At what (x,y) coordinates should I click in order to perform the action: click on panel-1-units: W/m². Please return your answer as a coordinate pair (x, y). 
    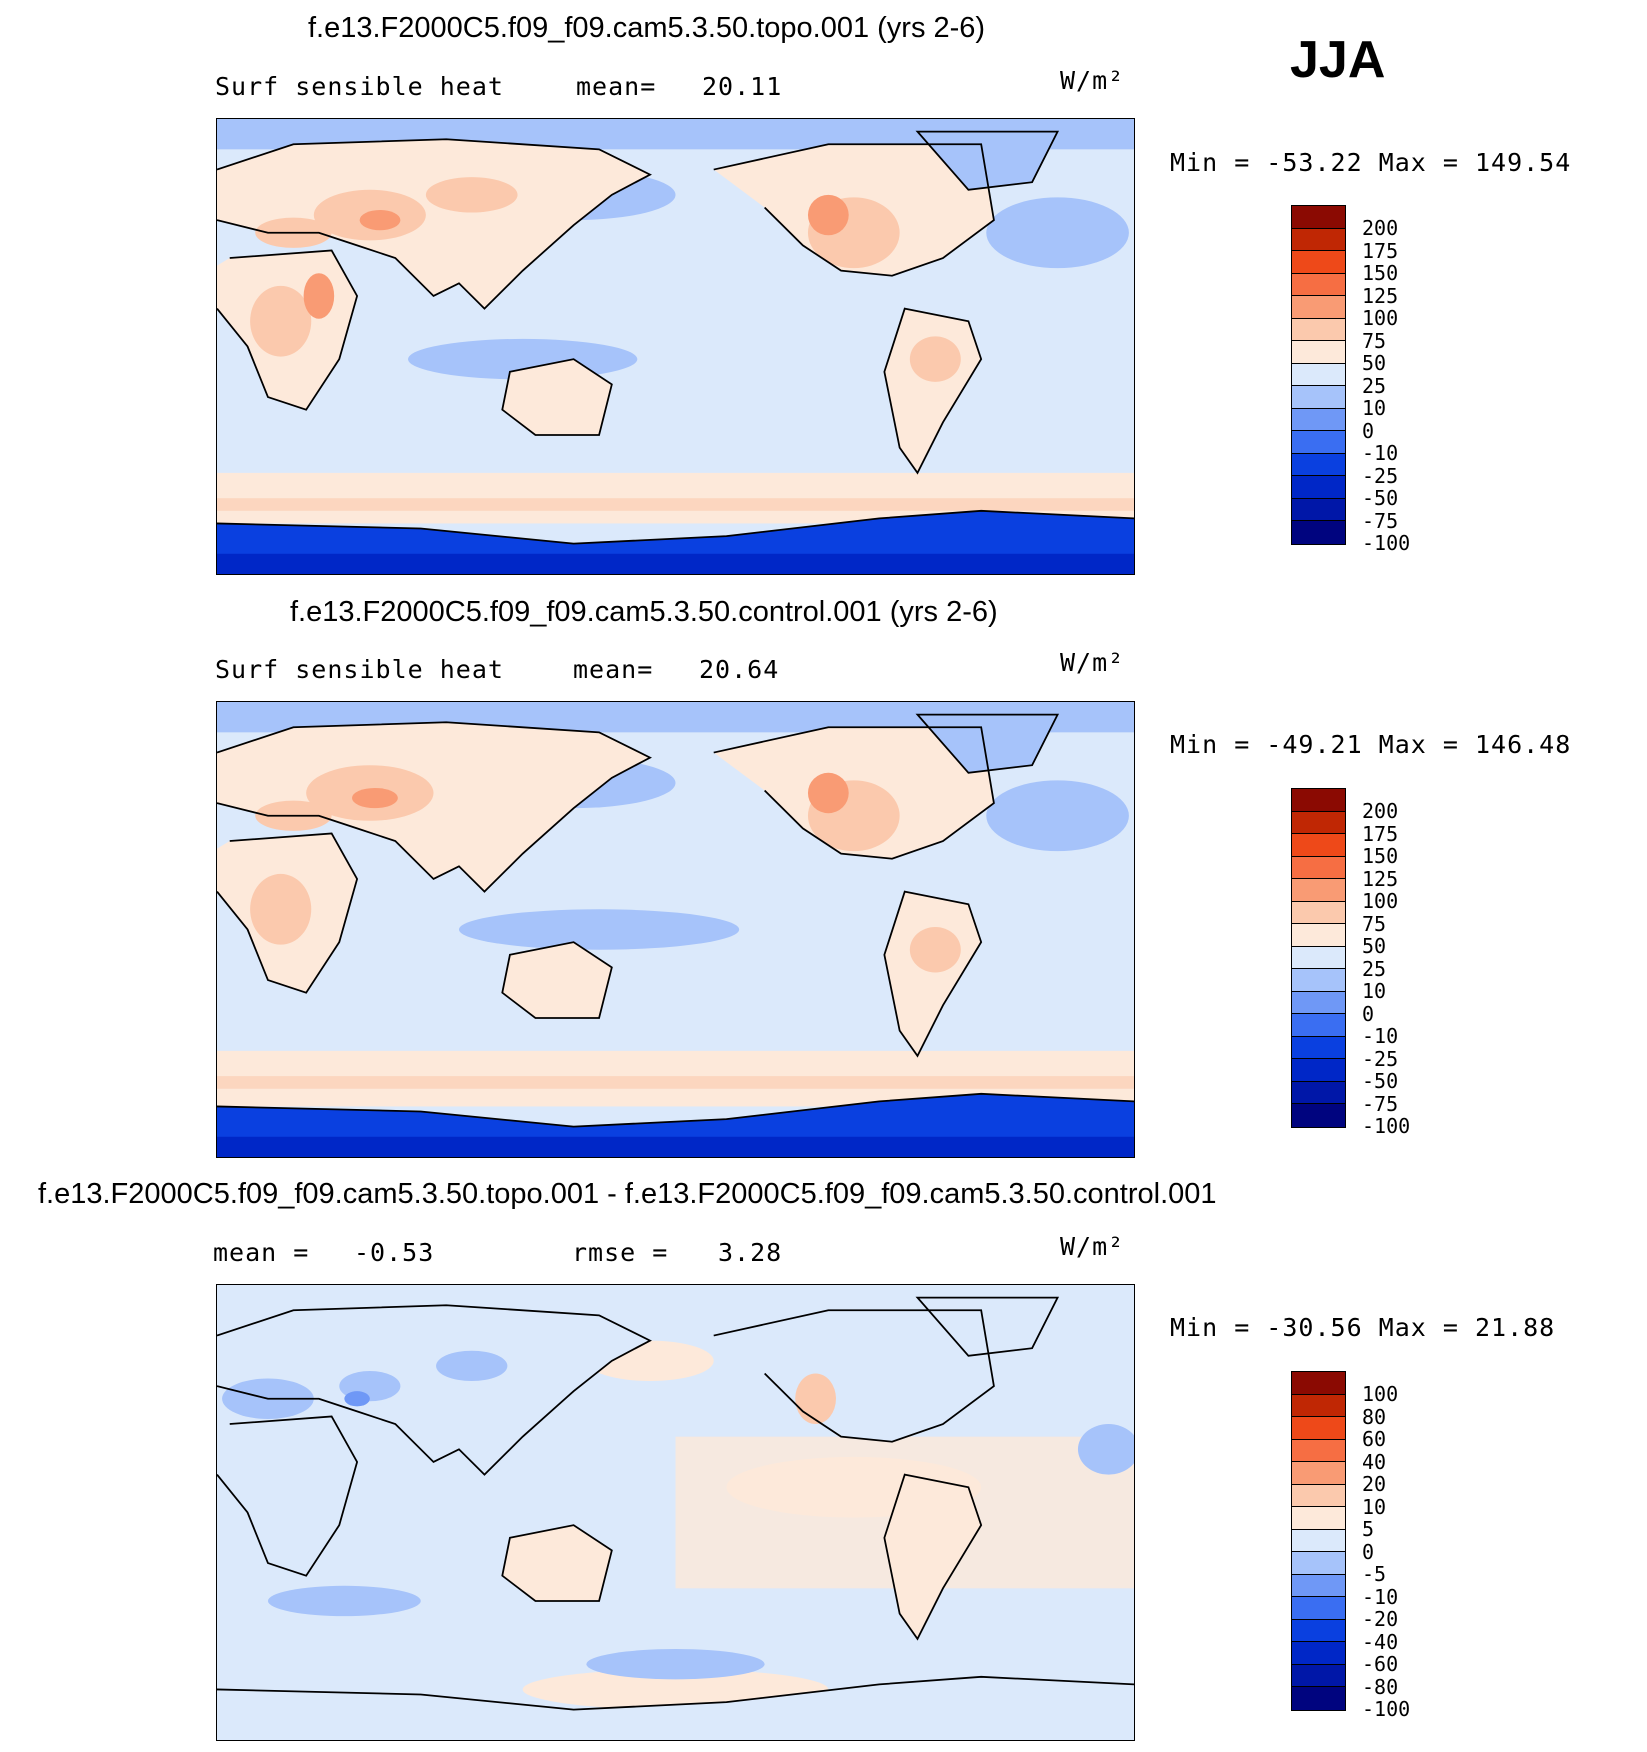
    Looking at the image, I should click on (1092, 80).